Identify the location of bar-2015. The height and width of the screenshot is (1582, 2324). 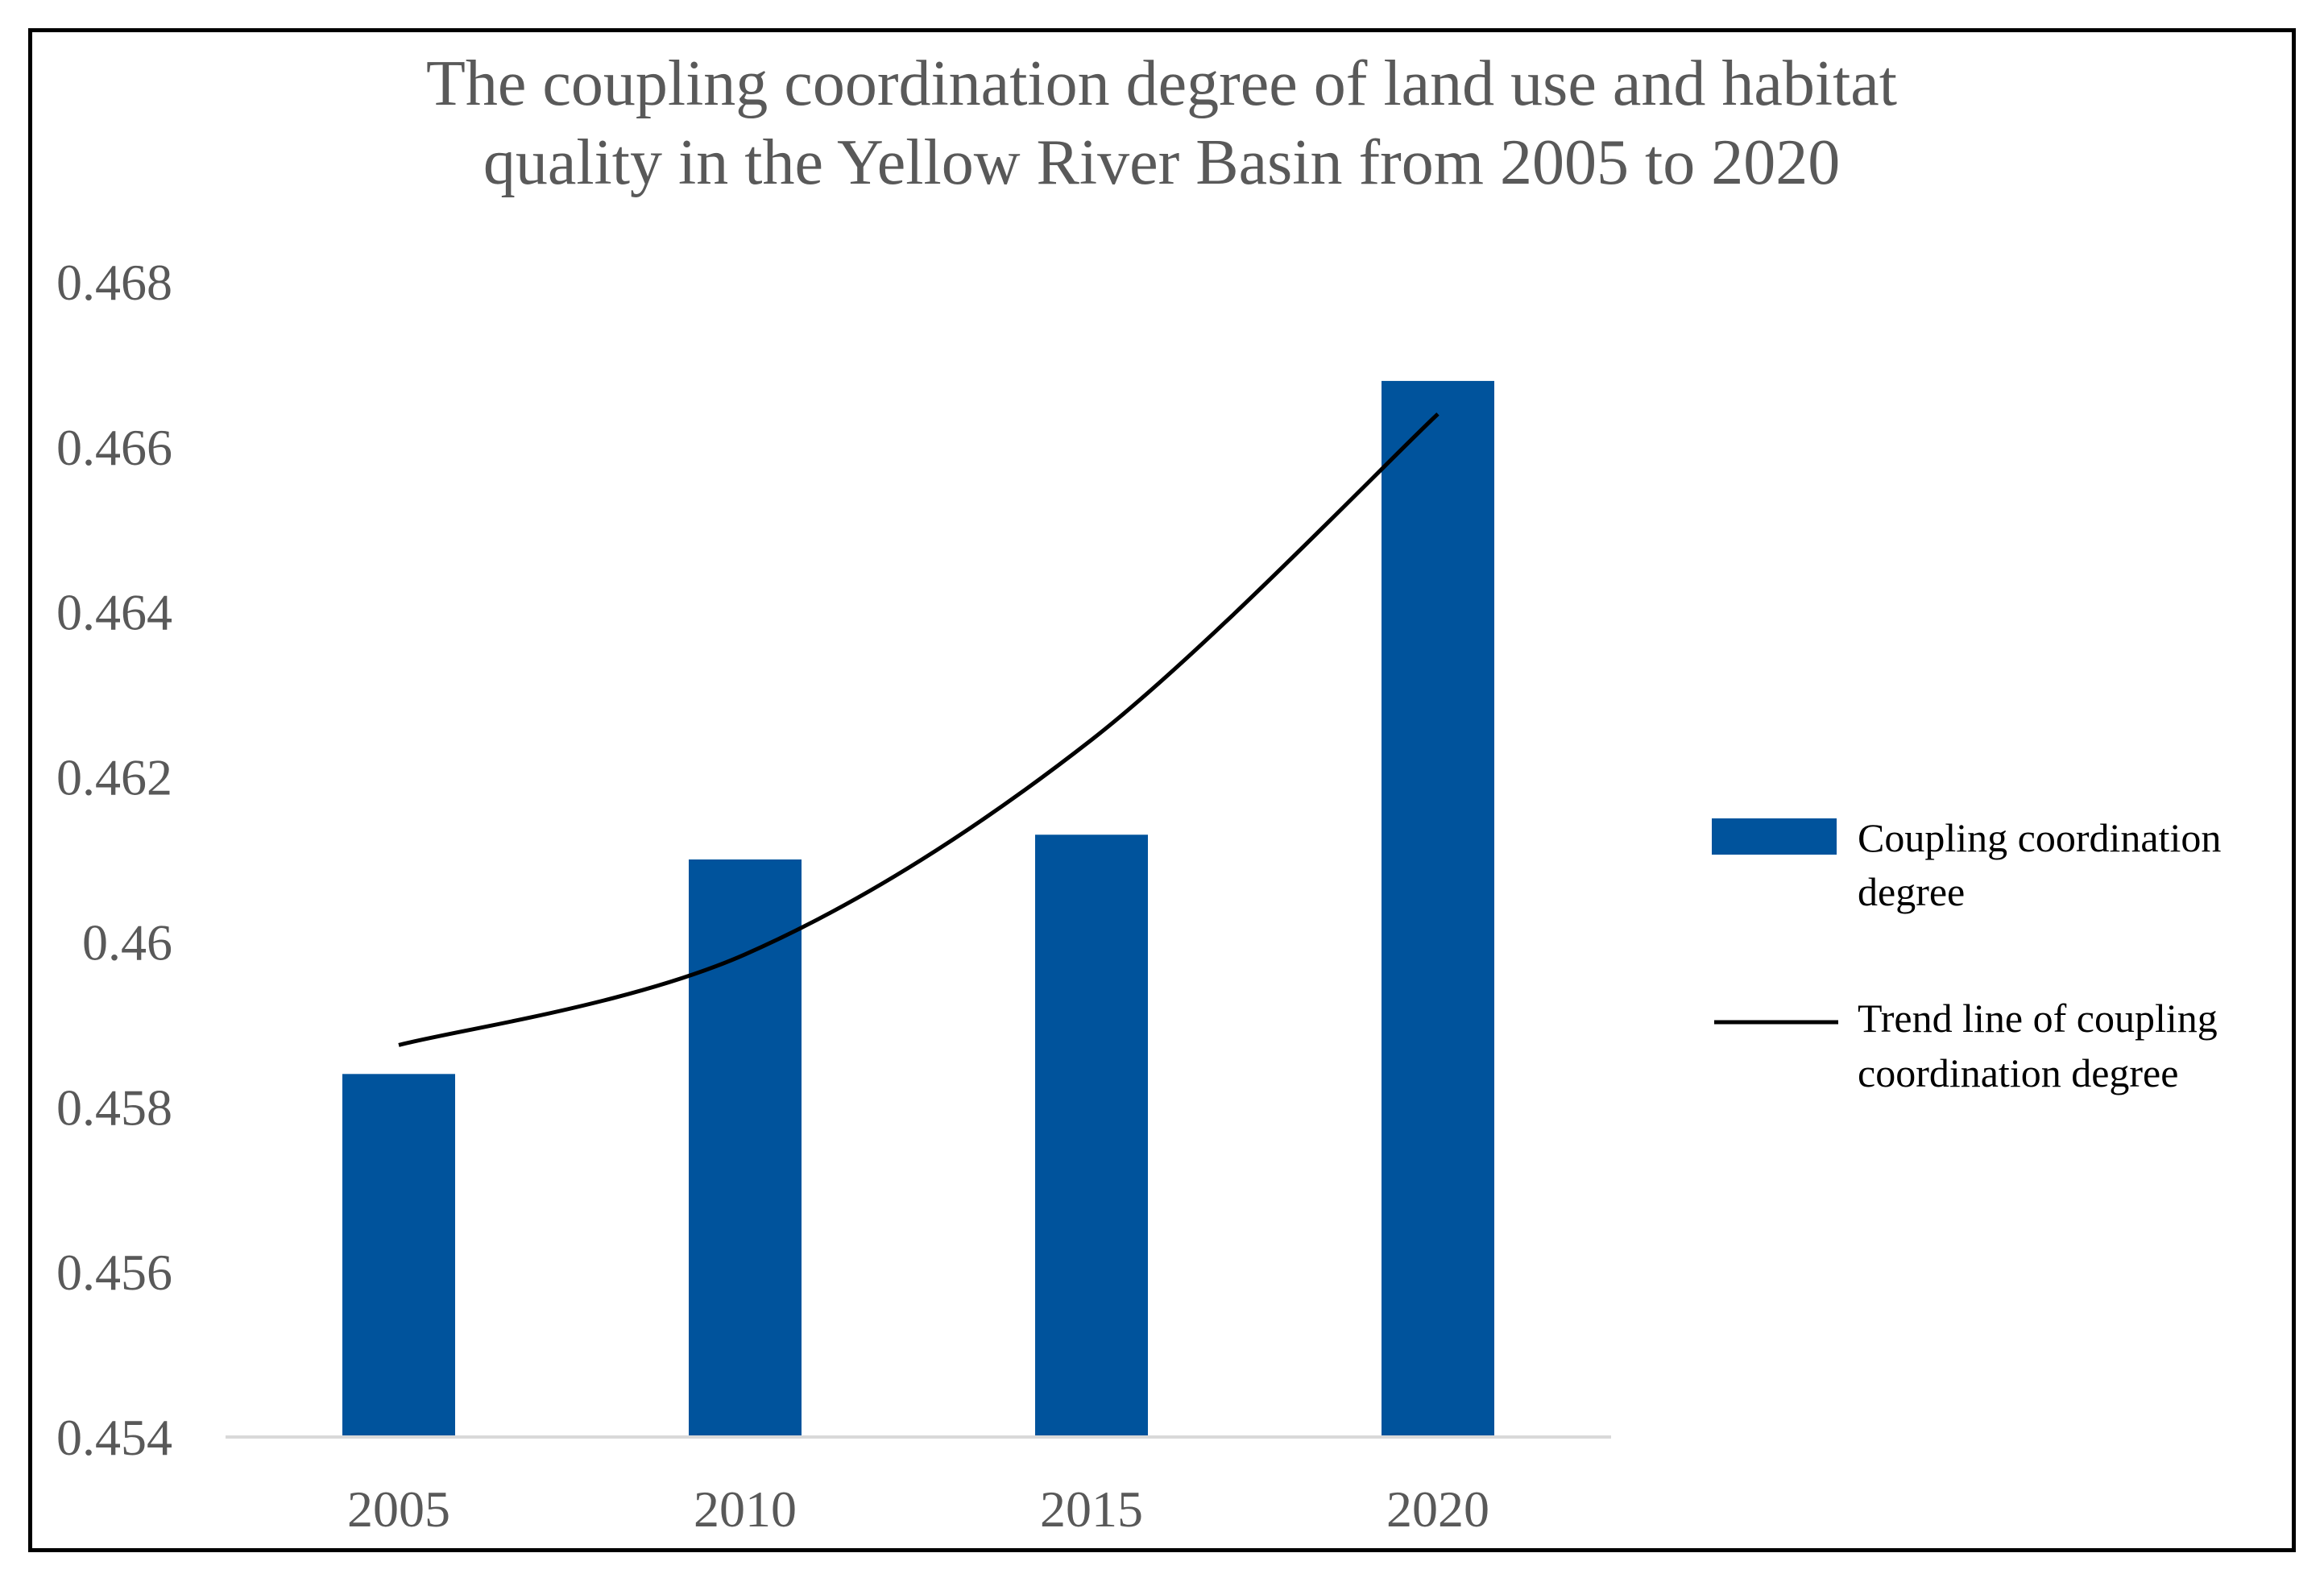
(1091, 1135).